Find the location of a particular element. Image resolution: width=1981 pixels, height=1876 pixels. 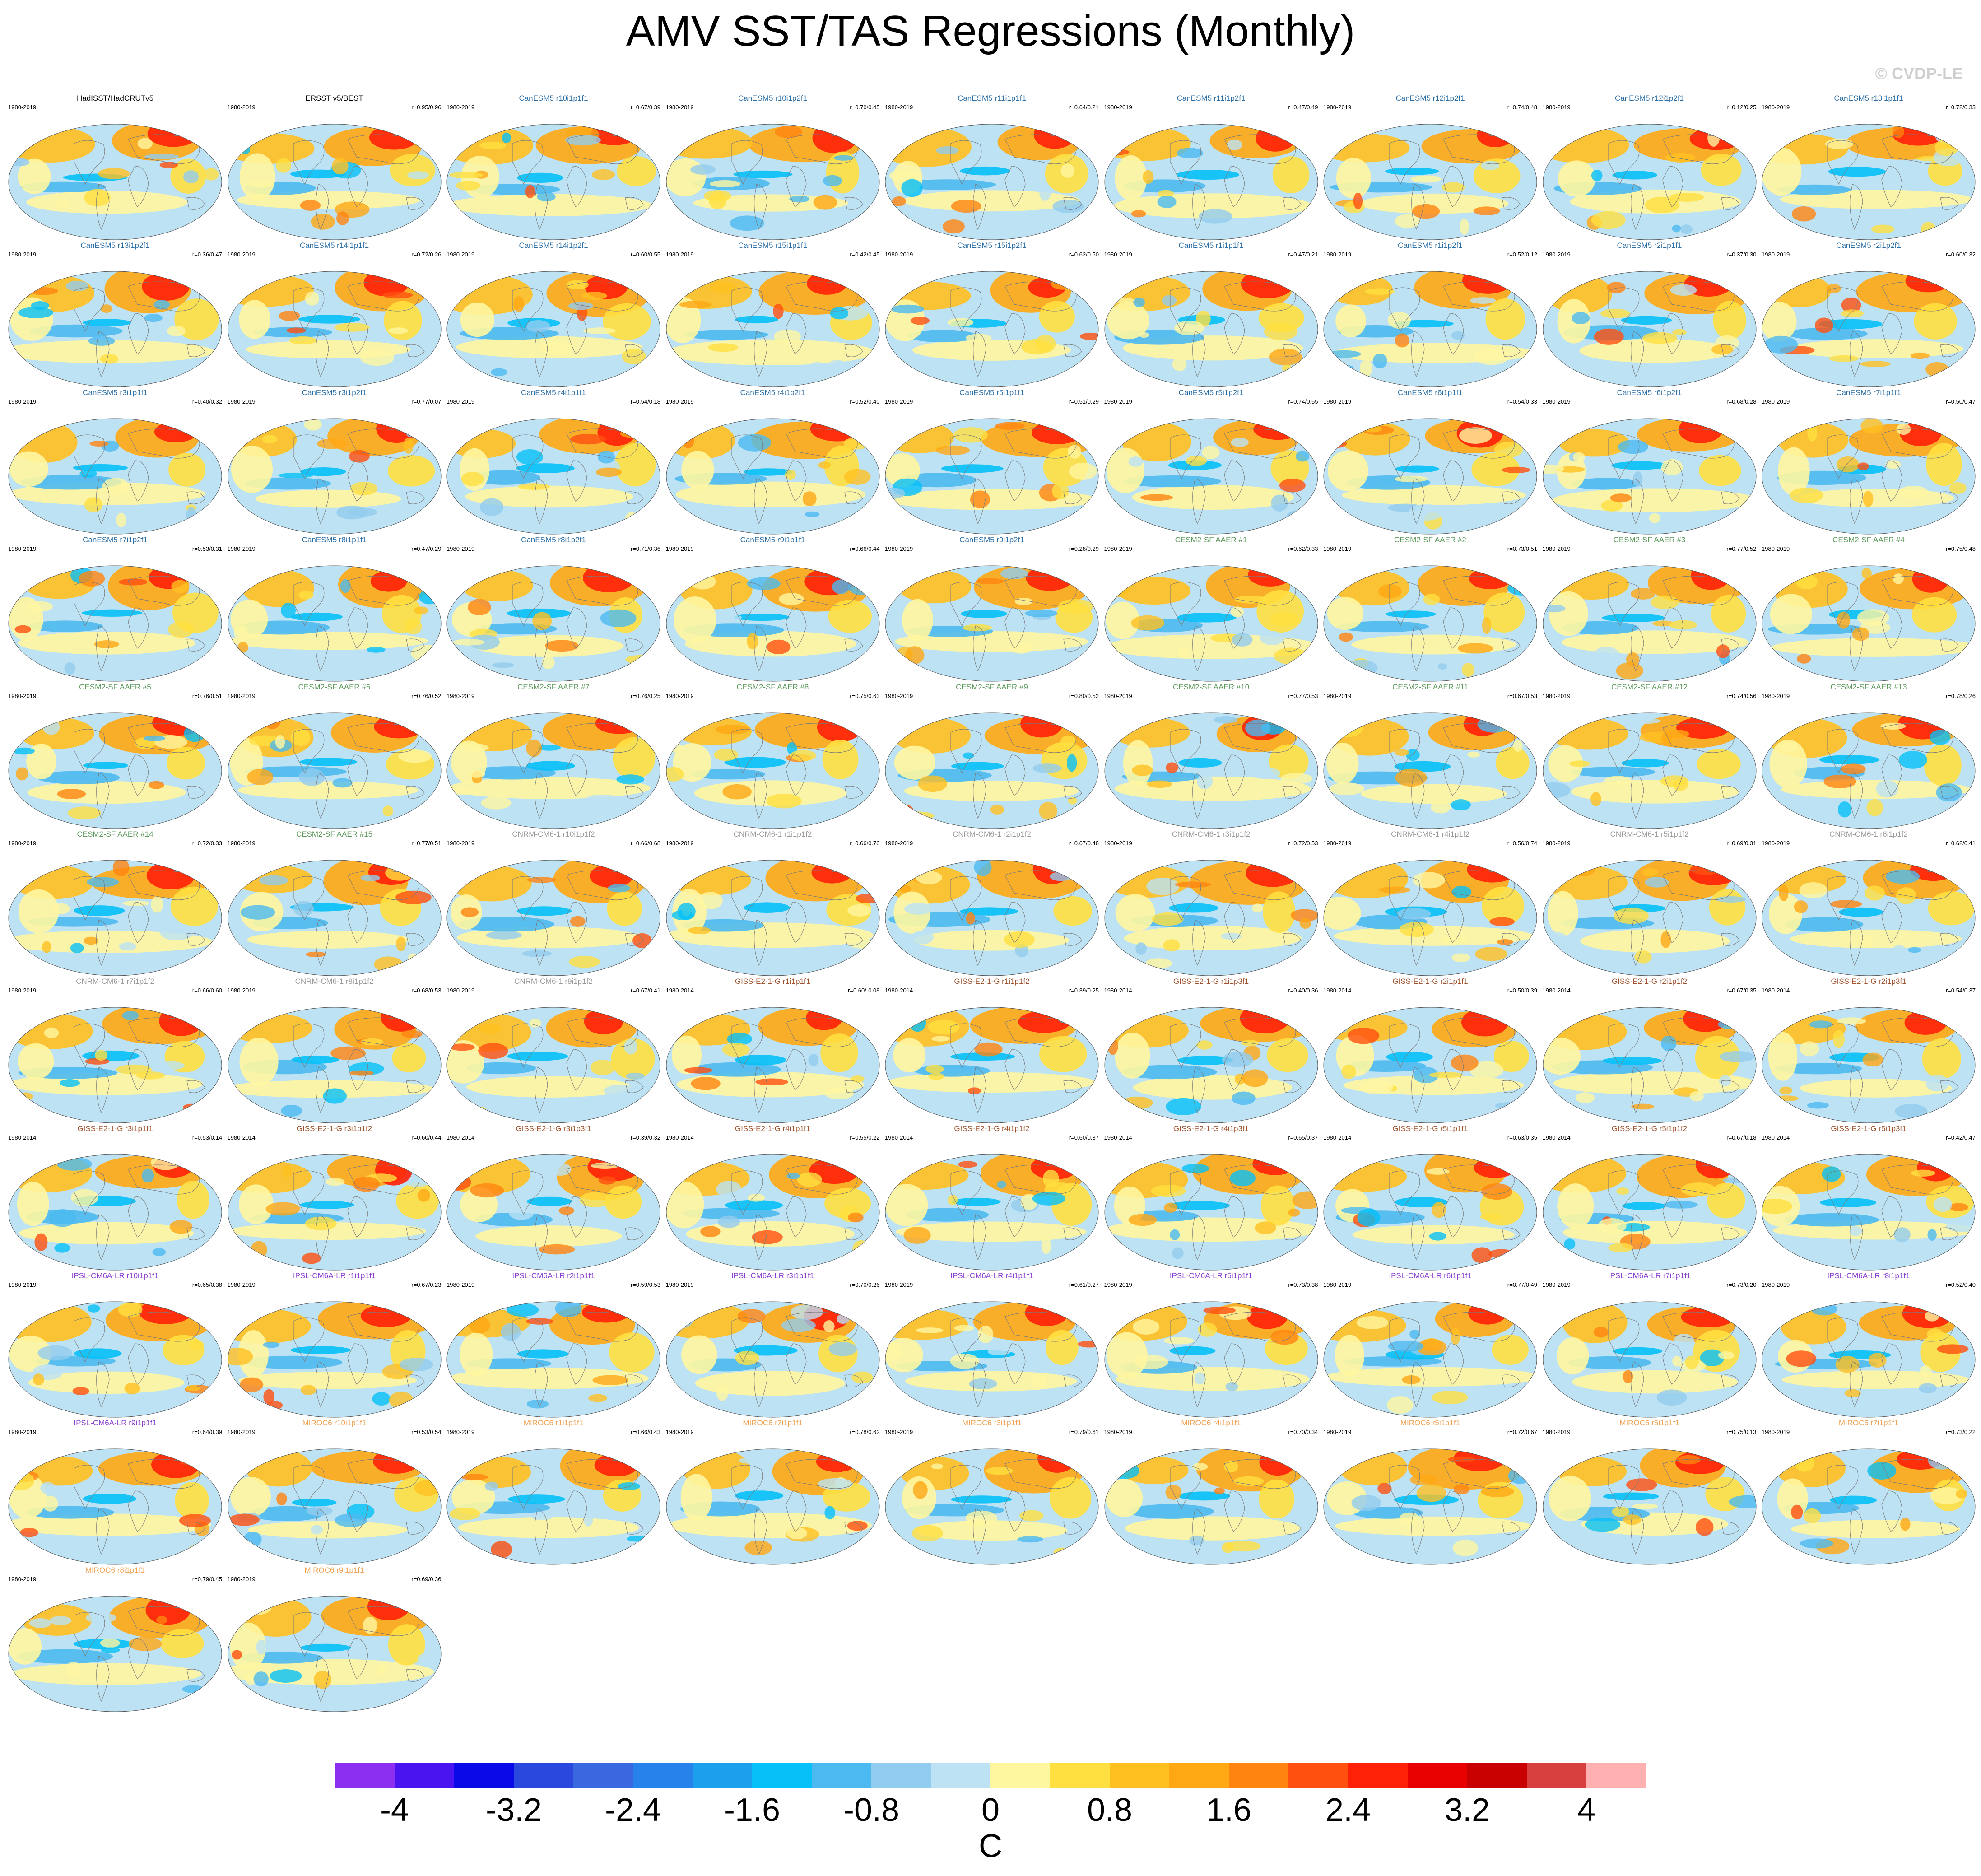

map-panel: CanESM5 r6i1p2f1 1980-2019 r=0.68/0.28 is located at coordinates (1649, 462).